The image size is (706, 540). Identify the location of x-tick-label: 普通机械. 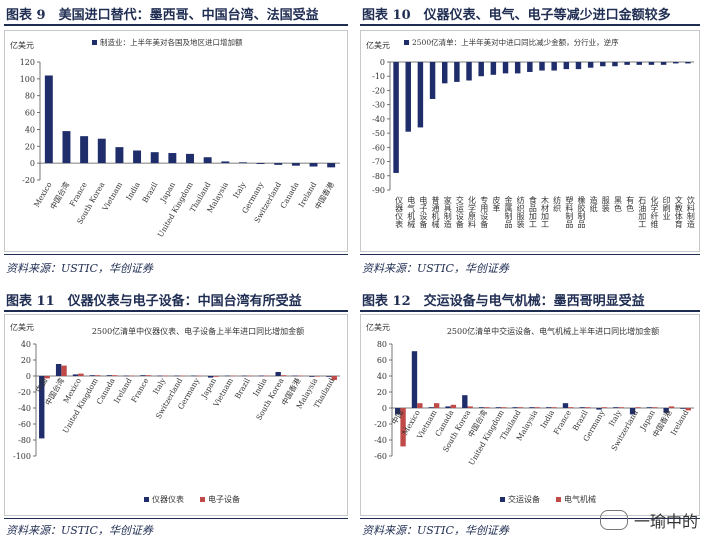
(435, 212).